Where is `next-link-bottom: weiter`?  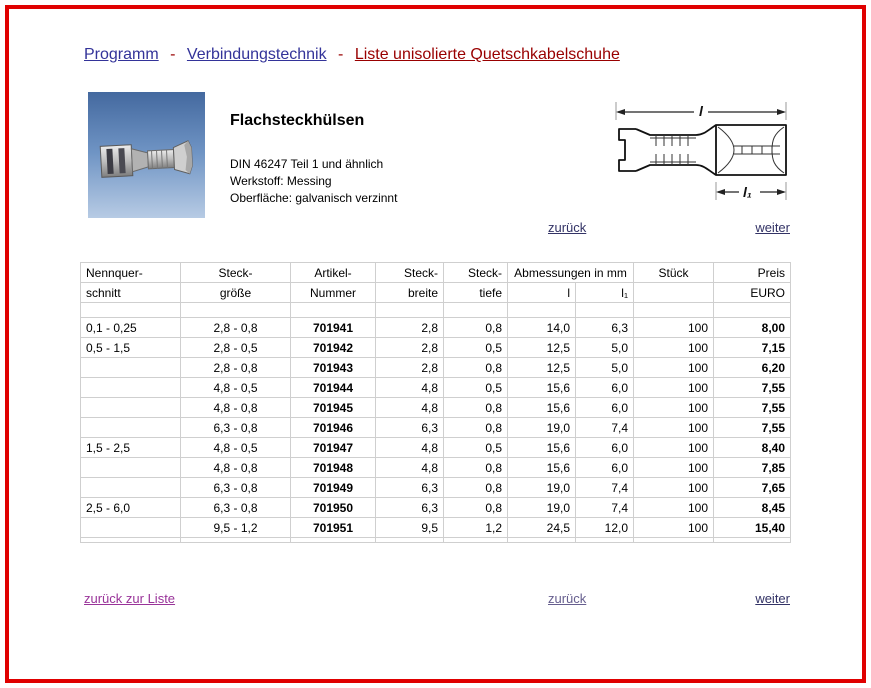 next-link-bottom: weiter is located at coordinates (772, 598).